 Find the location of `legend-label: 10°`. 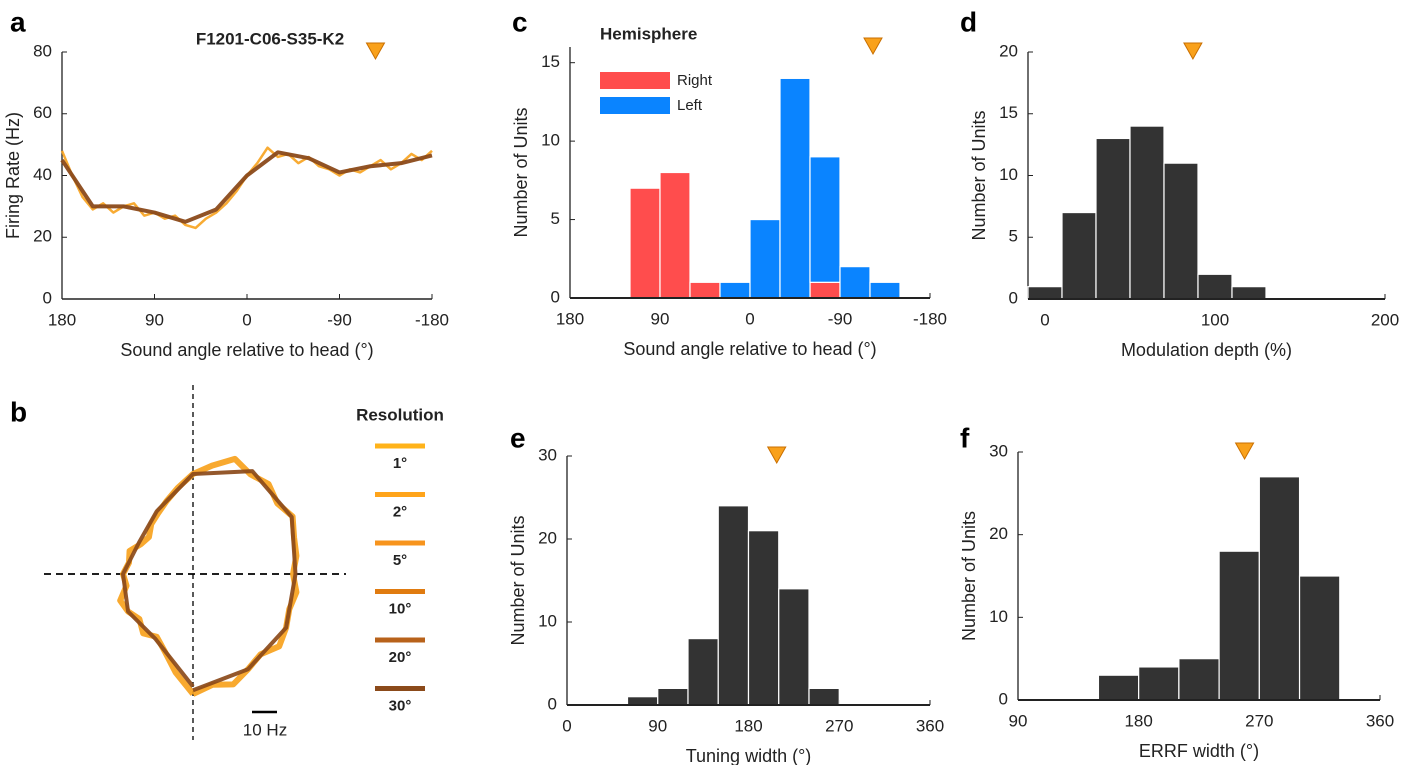

legend-label: 10° is located at coordinates (400, 608).